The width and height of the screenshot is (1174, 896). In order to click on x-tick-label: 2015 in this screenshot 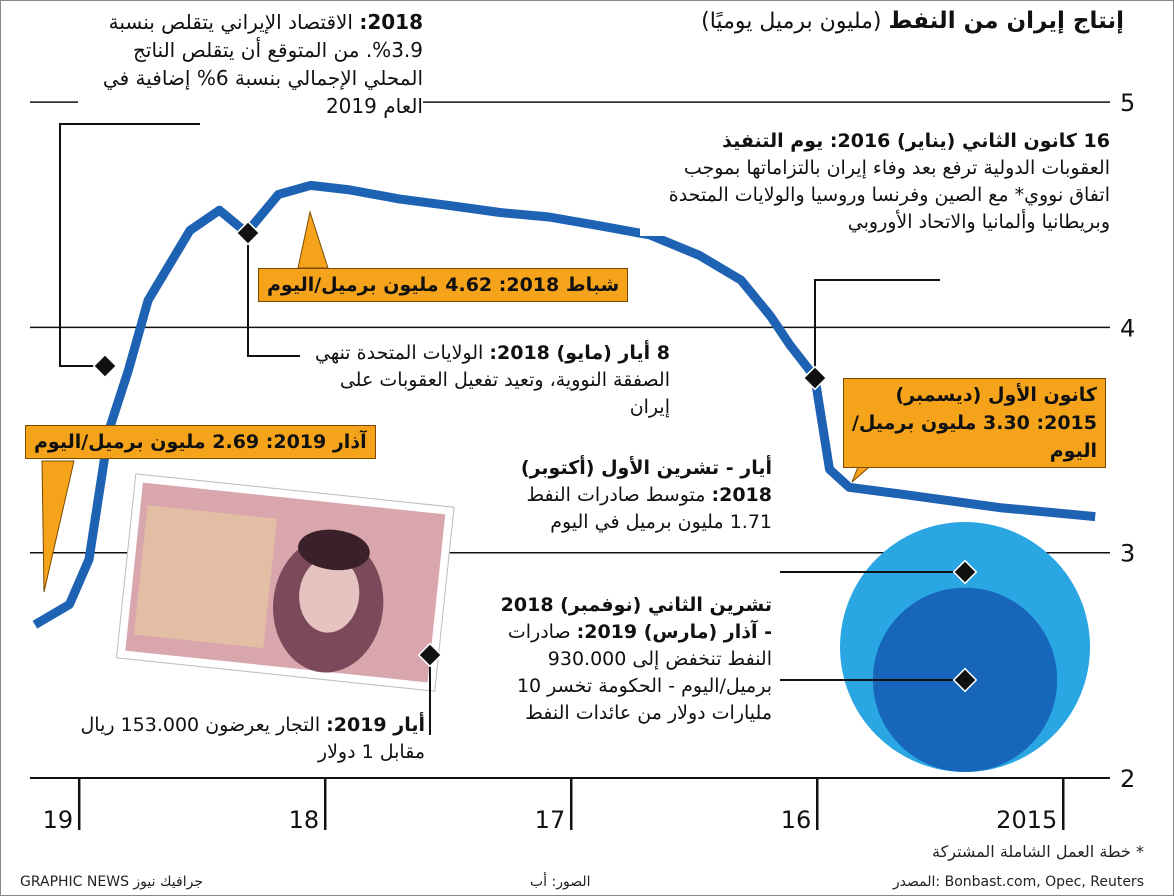, I will do `click(1026, 820)`.